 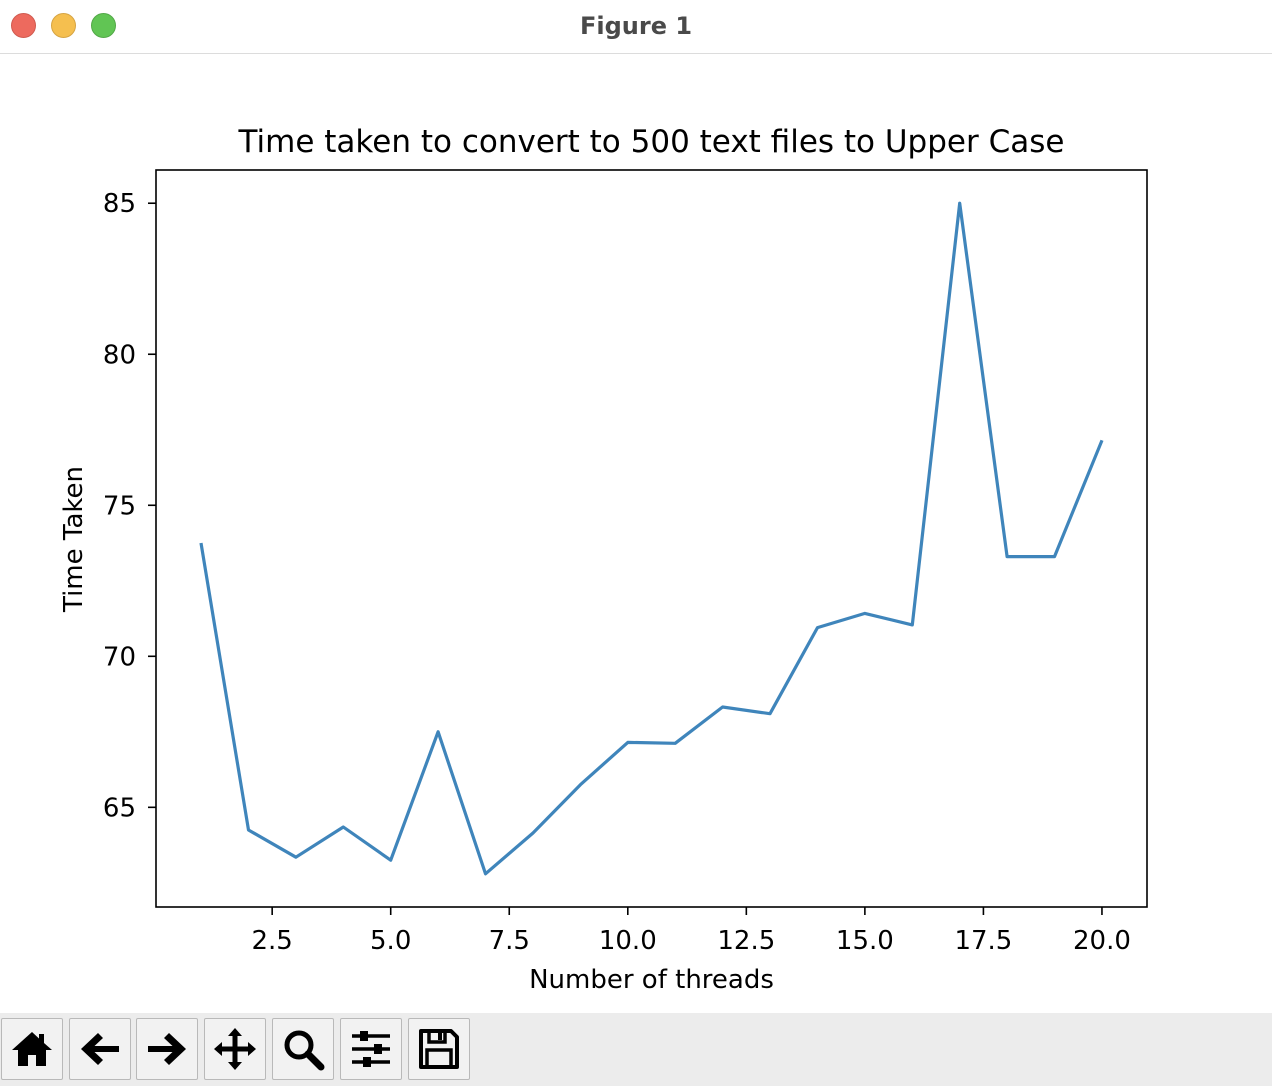 I want to click on x-tick-label: 5.0, so click(x=390, y=941).